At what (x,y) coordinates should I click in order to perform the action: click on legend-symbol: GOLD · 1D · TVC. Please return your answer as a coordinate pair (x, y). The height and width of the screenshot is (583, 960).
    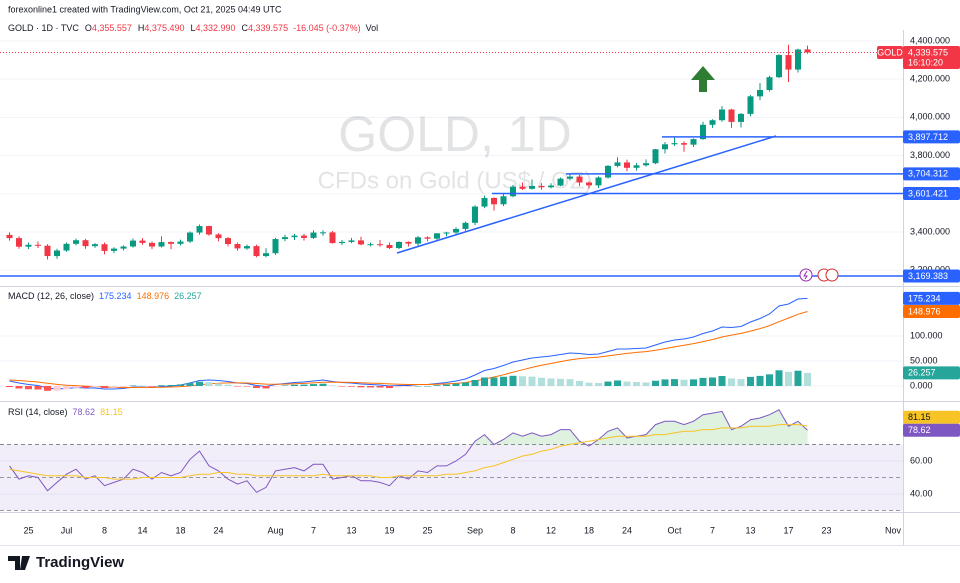
    Looking at the image, I should click on (43, 28).